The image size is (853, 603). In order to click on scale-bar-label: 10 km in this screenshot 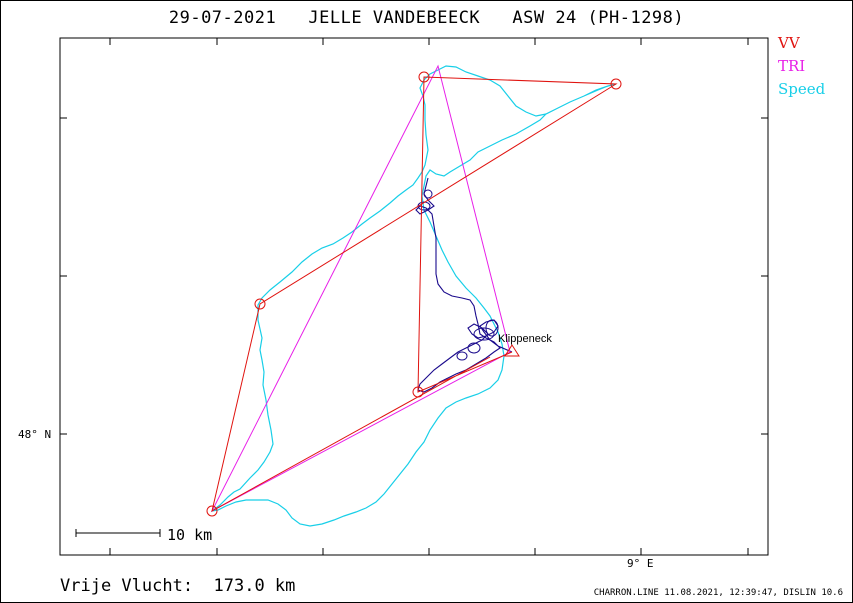, I will do `click(190, 535)`.